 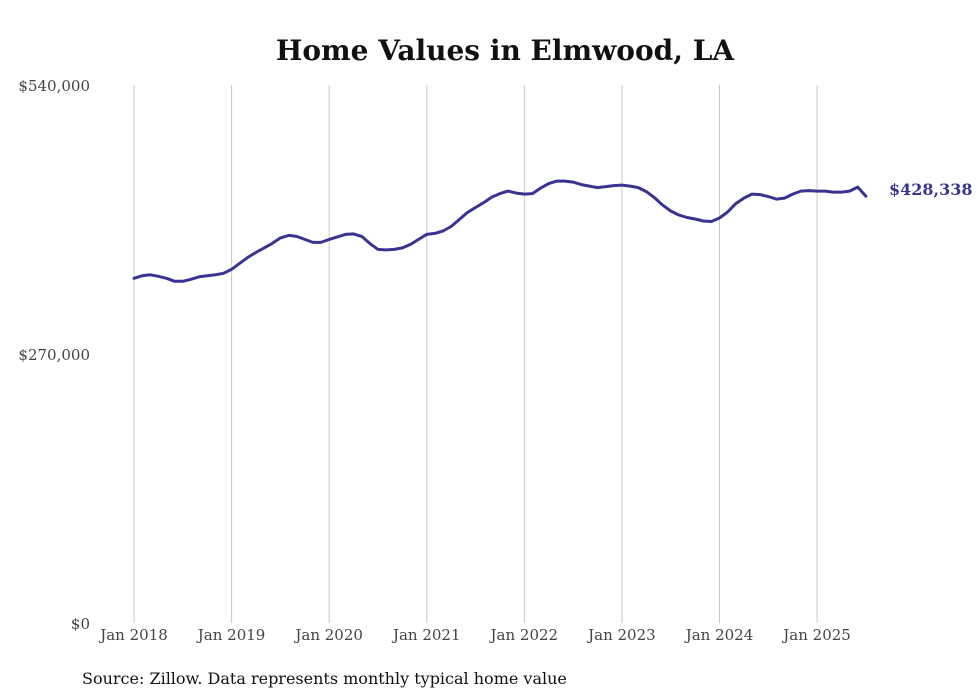 I want to click on end-value-label: $428,338, so click(x=931, y=189).